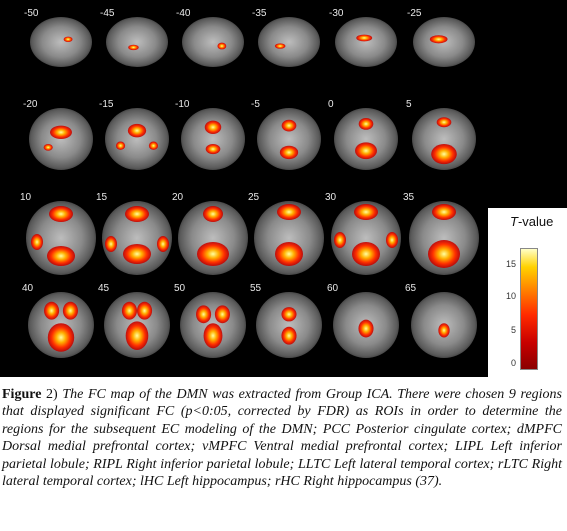 The height and width of the screenshot is (531, 567). Describe the element at coordinates (259, 13) in the screenshot. I see `slice-coordinate-label: -35` at that location.